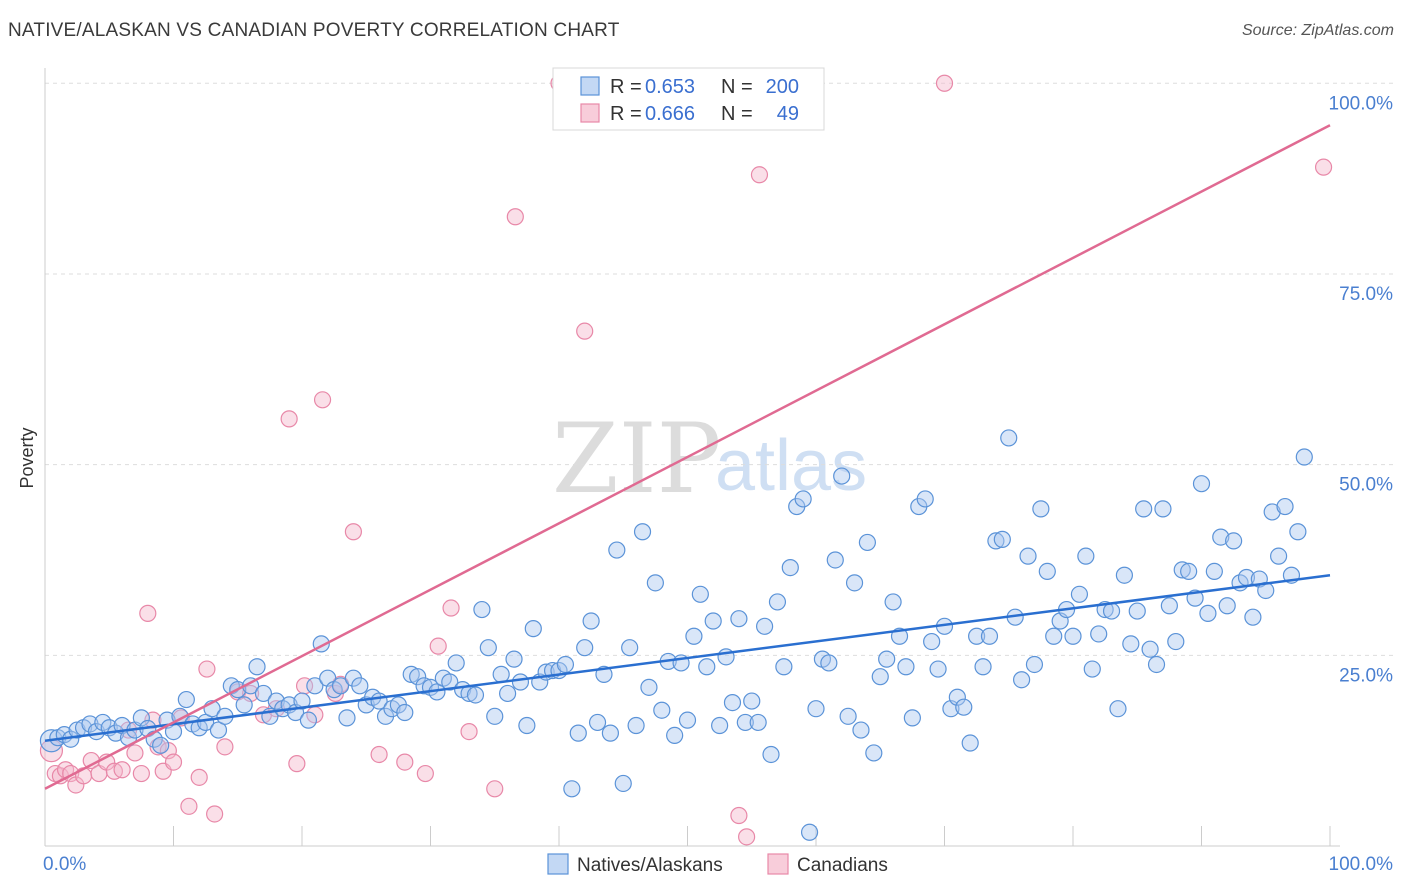 The height and width of the screenshot is (892, 1406). Describe the element at coordinates (788, 114) in the screenshot. I see `legend-n-value-canadians: 49` at that location.